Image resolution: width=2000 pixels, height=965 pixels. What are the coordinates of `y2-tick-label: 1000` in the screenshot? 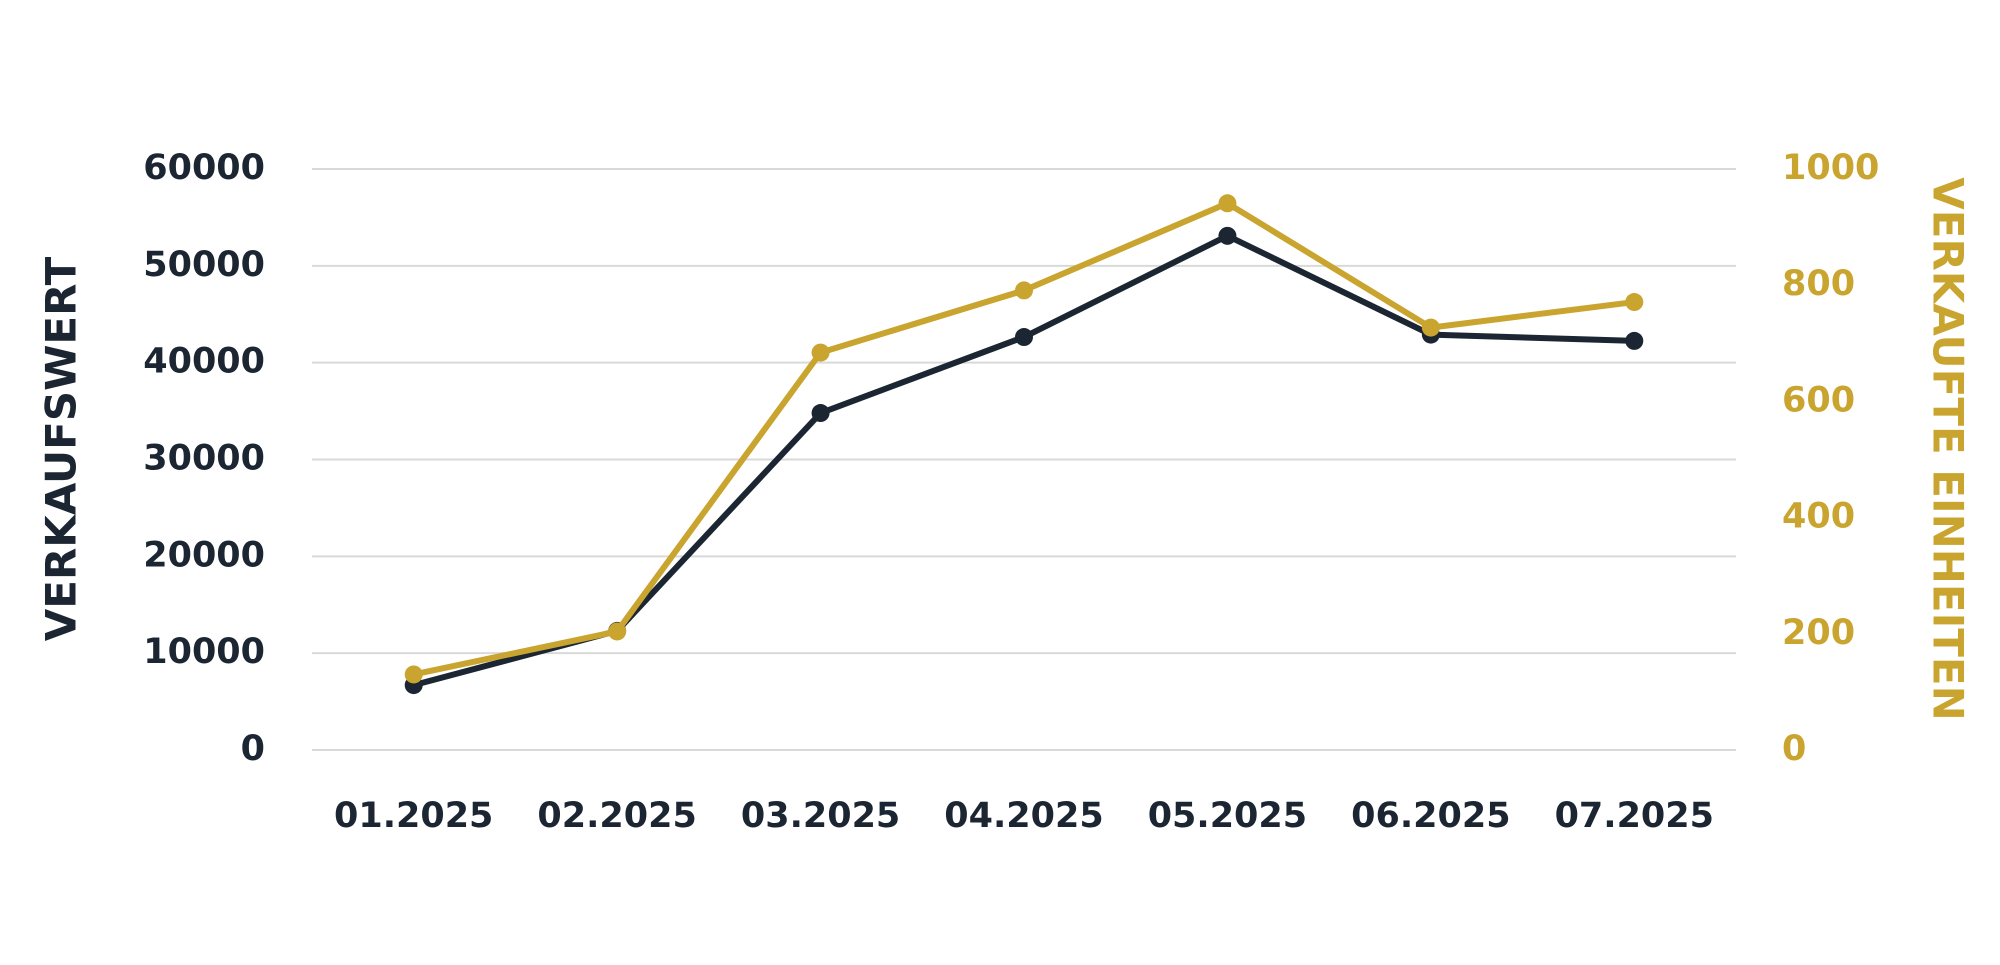 It's located at (1830, 168).